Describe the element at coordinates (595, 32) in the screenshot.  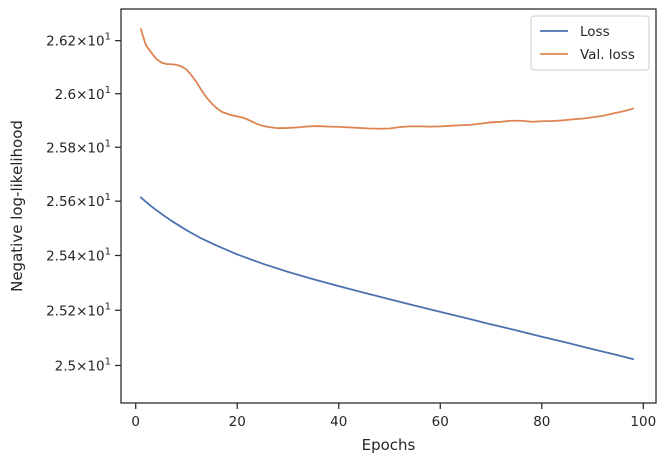
I see `legend-label-loss: Loss` at that location.